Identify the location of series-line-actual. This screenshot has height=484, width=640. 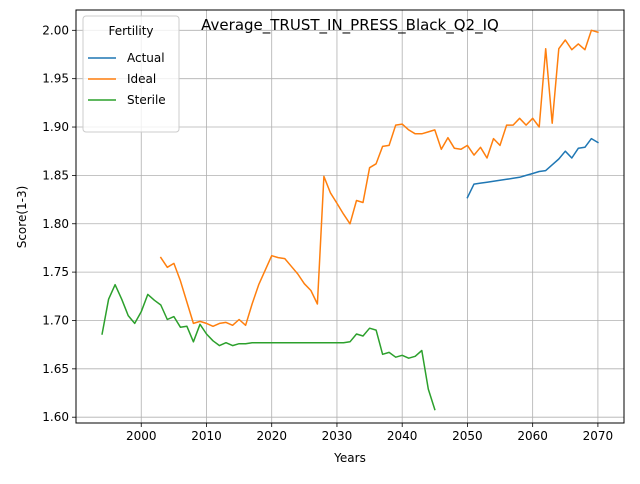
(532, 168).